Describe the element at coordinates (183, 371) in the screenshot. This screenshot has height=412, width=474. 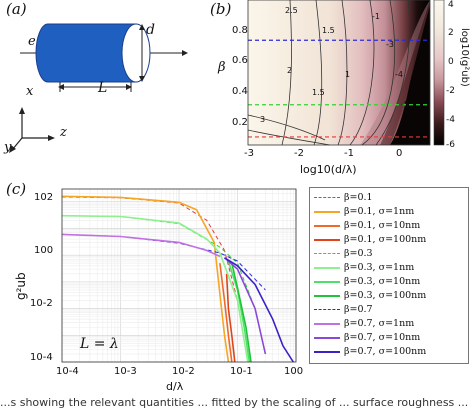
I see `c-xtick: 10-2` at that location.